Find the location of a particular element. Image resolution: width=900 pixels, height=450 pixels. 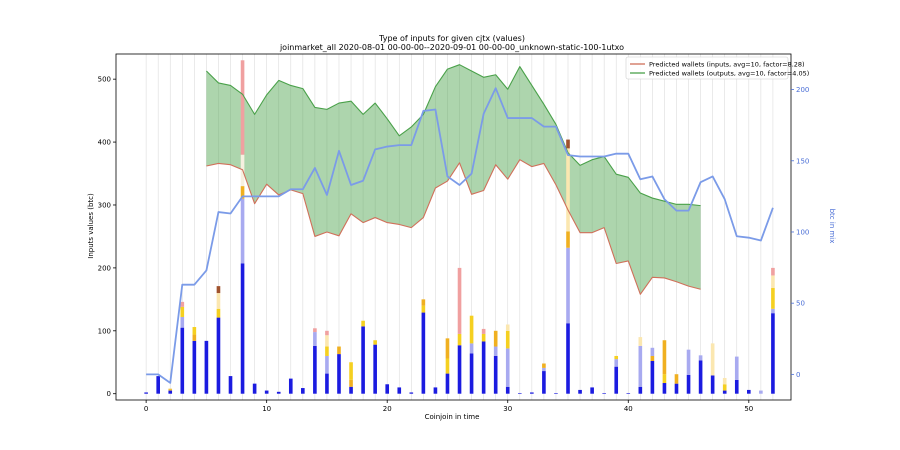

y2-tick-label: 100 is located at coordinates (802, 232).